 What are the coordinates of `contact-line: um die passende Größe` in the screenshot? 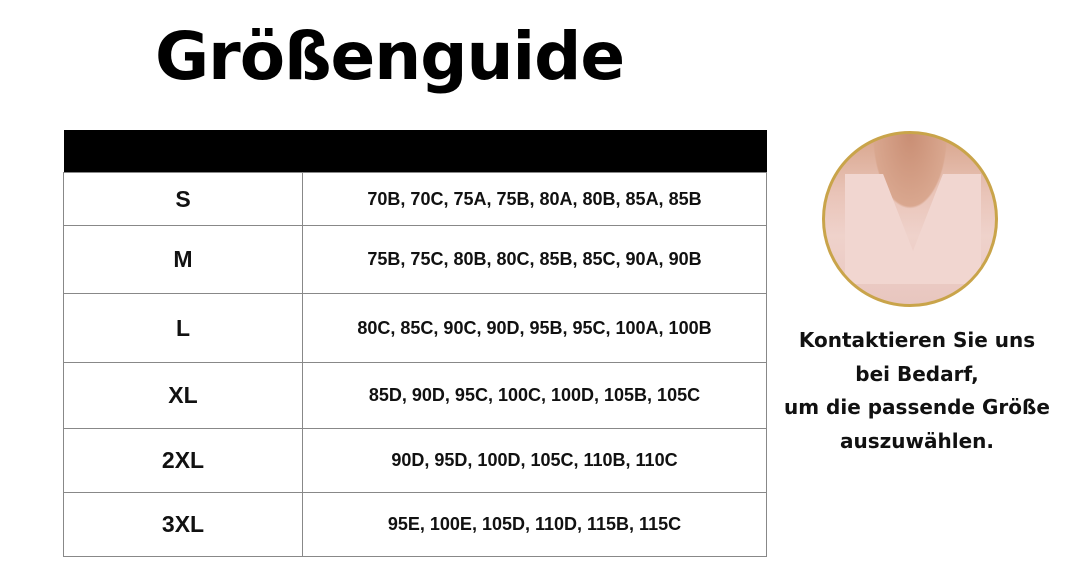 It's located at (917, 407).